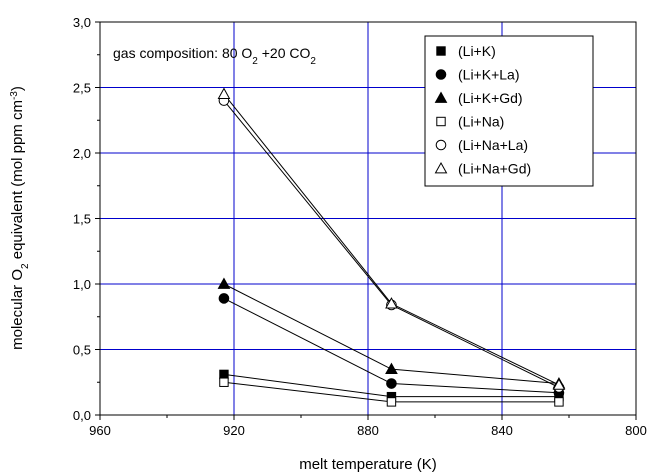  Describe the element at coordinates (82, 88) in the screenshot. I see `y-tick-label: 2,5` at that location.